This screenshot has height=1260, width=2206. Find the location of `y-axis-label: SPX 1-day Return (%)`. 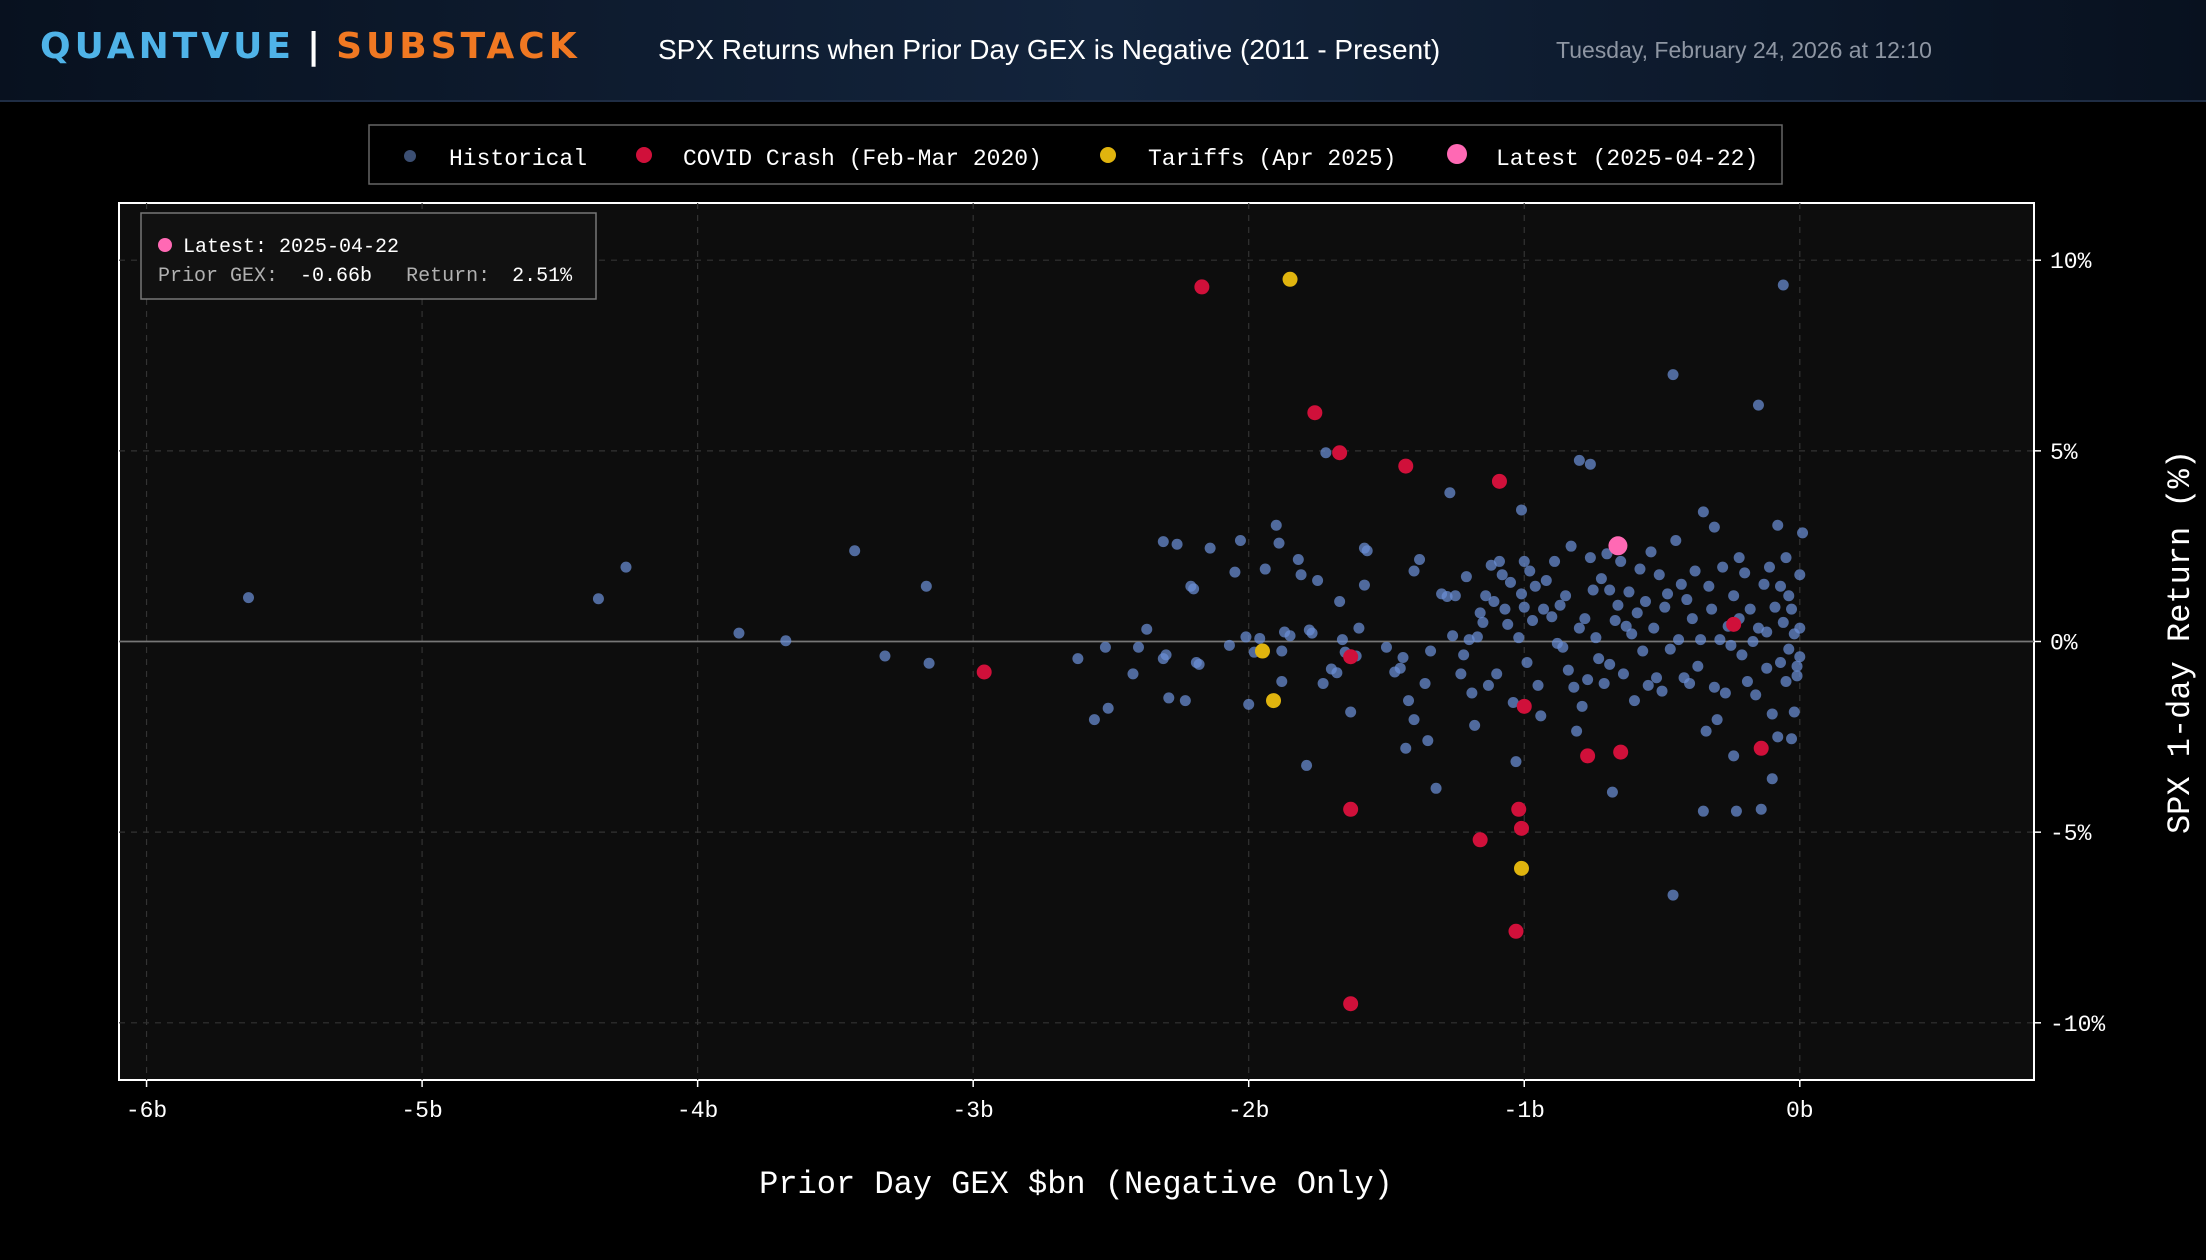

y-axis-label: SPX 1-day Return (%) is located at coordinates (2180, 642).